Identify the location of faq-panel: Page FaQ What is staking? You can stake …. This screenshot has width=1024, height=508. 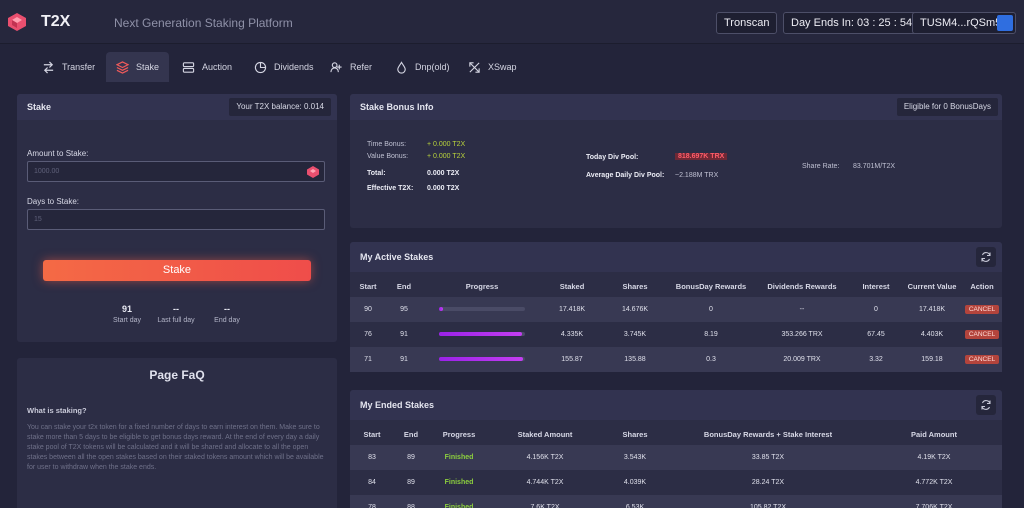
(177, 433).